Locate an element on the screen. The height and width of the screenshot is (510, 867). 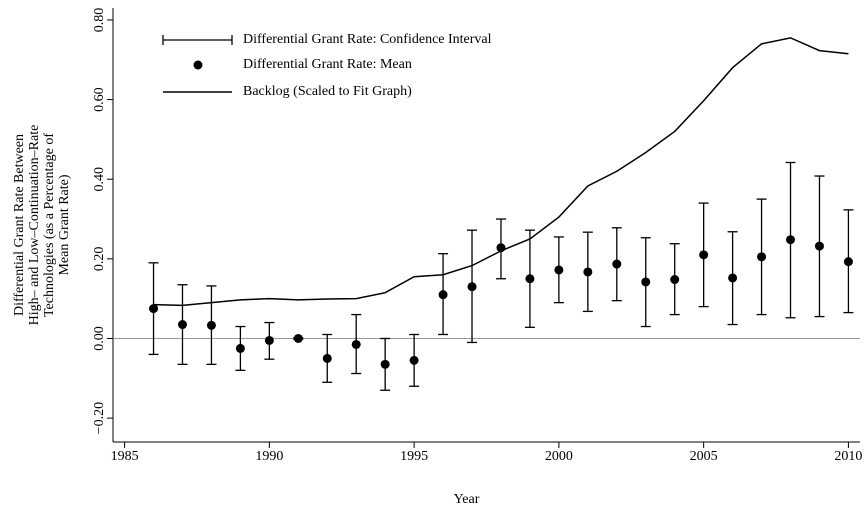
x-tick-label: 2010 is located at coordinates (848, 456).